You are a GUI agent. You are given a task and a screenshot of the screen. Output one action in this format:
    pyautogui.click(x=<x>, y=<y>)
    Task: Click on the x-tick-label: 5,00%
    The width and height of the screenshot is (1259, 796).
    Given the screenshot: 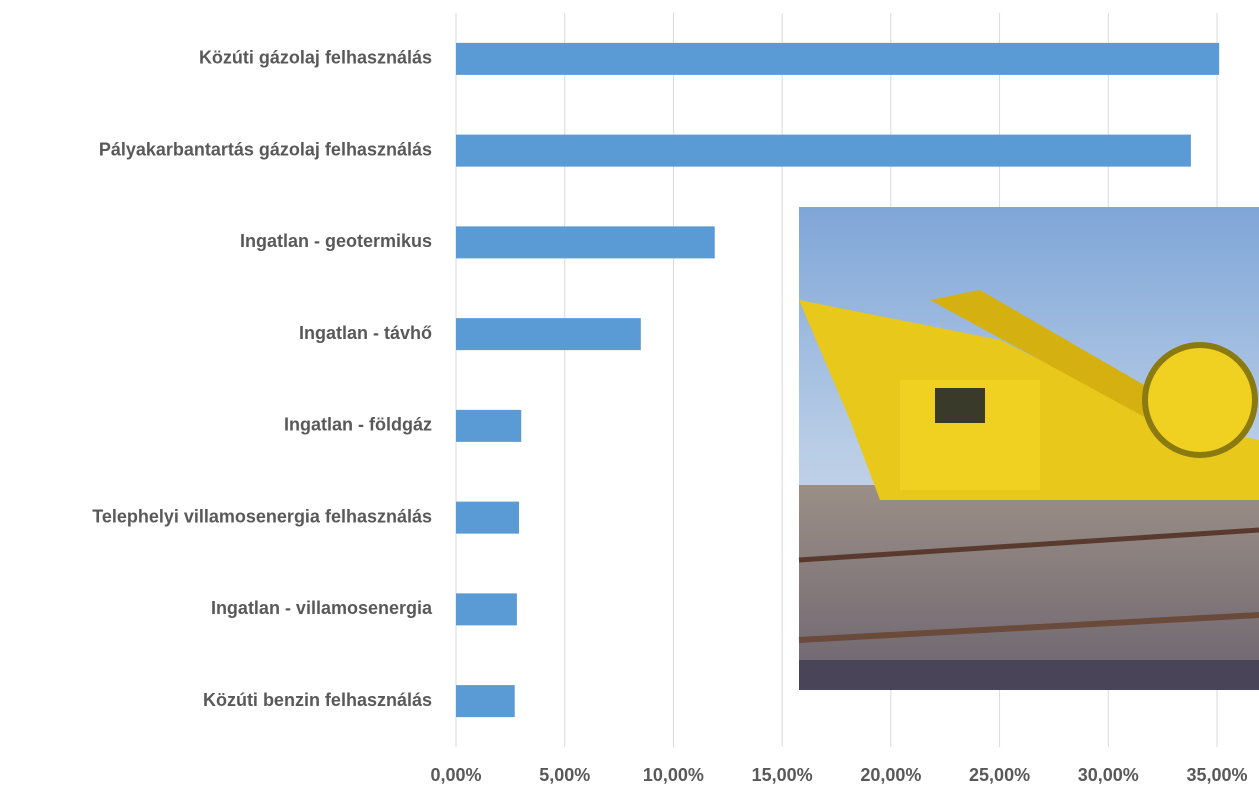 What is the action you would take?
    pyautogui.click(x=564, y=775)
    